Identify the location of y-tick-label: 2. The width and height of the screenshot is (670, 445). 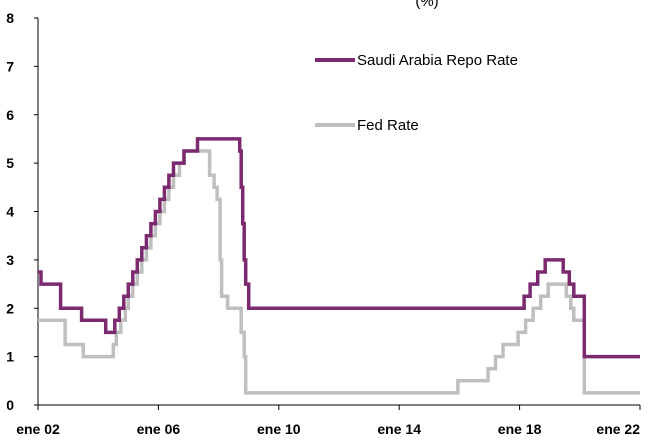
(10, 308).